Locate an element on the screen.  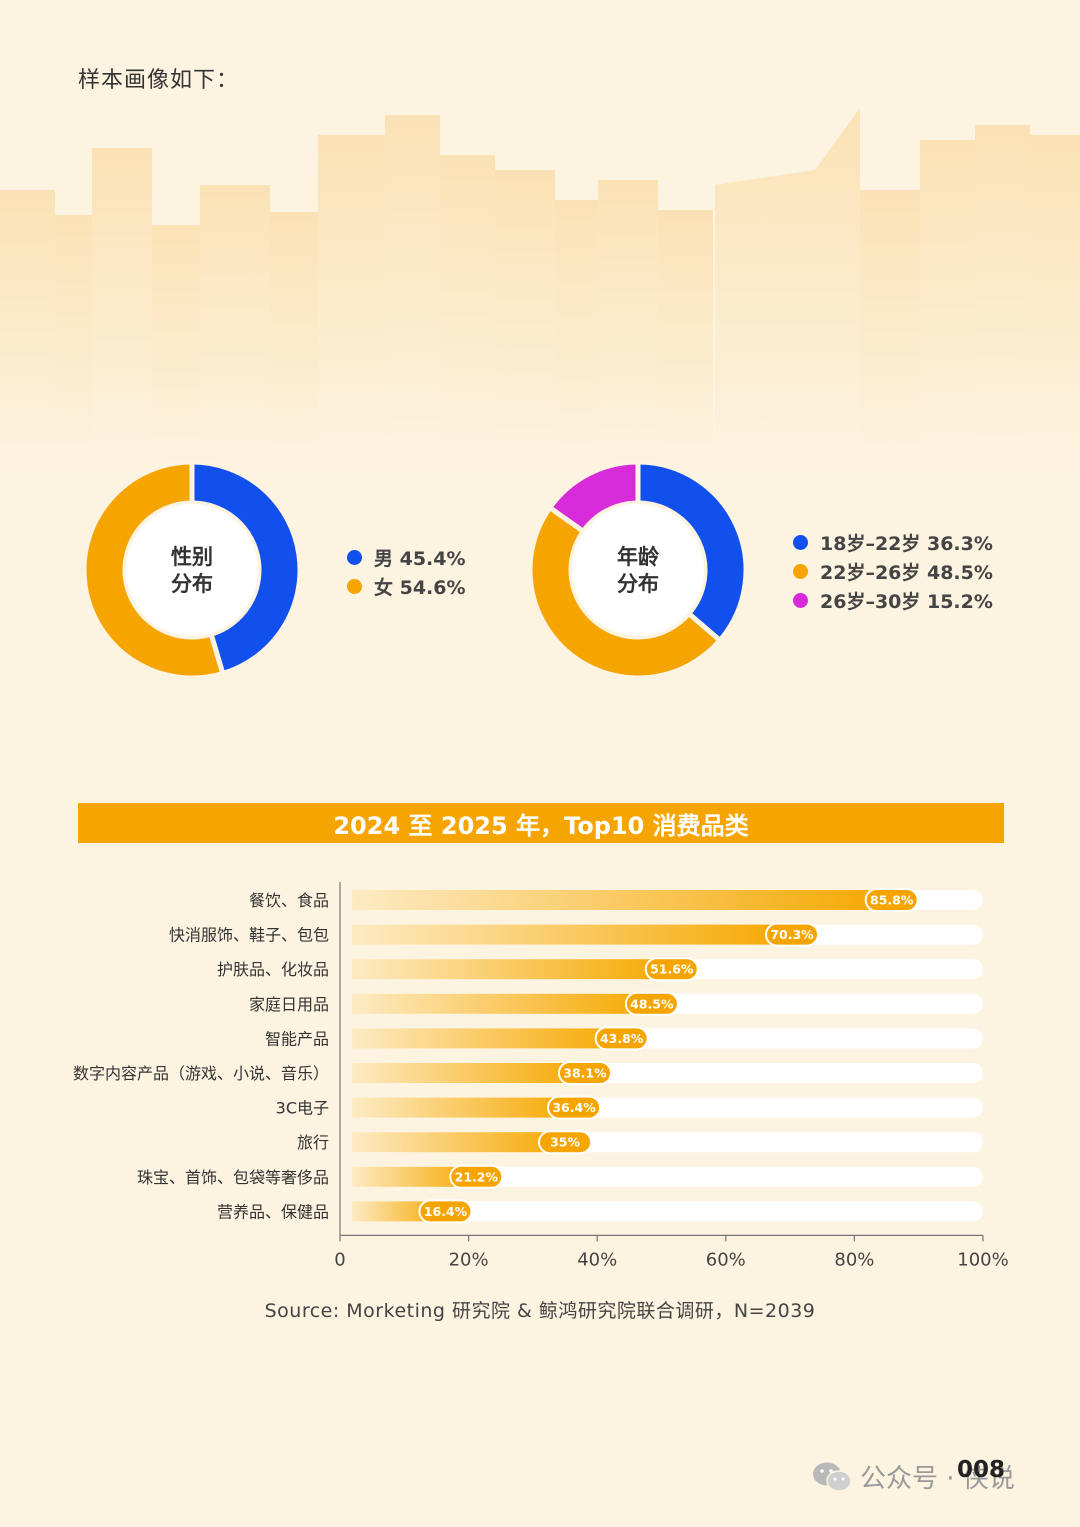
bar-value-label-0: 85.8% is located at coordinates (892, 900).